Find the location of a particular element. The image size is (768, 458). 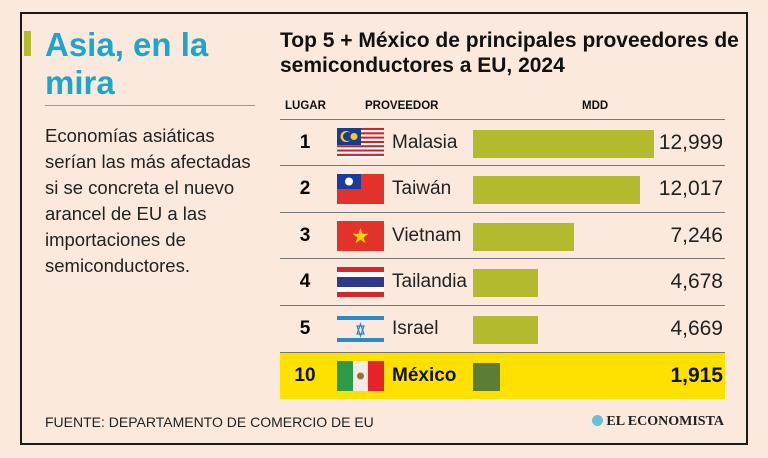

provider-name: Tailandia is located at coordinates (429, 281).